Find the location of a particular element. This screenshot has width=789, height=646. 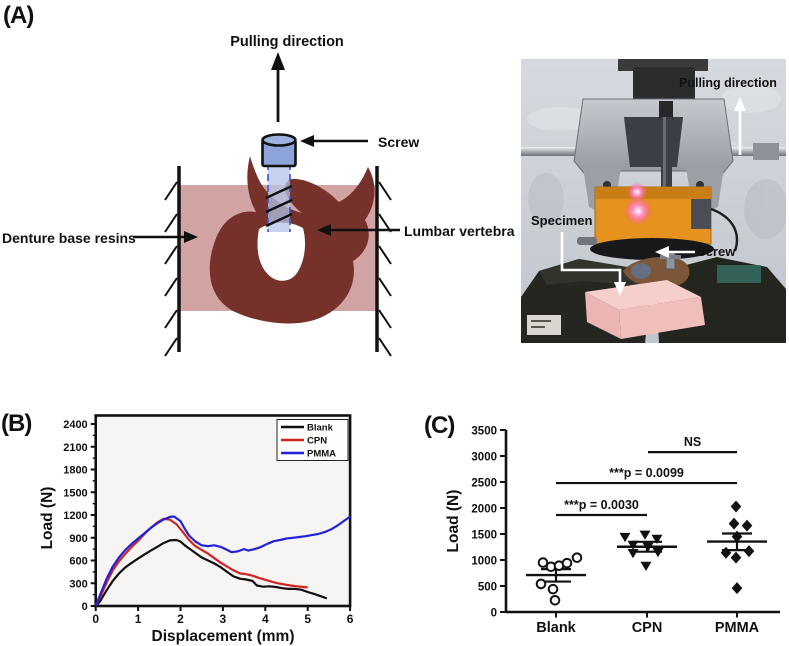

legend-label-Blank: Blank is located at coordinates (320, 428).